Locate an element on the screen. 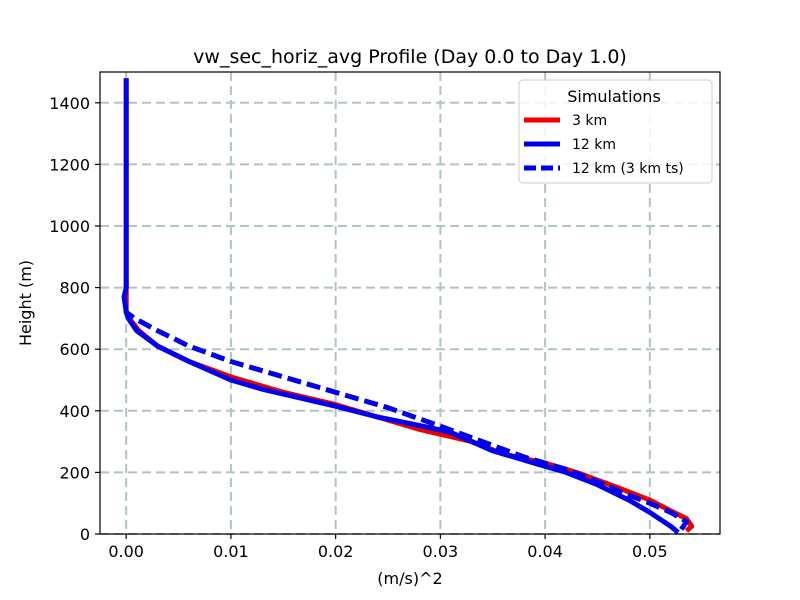  y-tick-label: 200 is located at coordinates (74, 472).